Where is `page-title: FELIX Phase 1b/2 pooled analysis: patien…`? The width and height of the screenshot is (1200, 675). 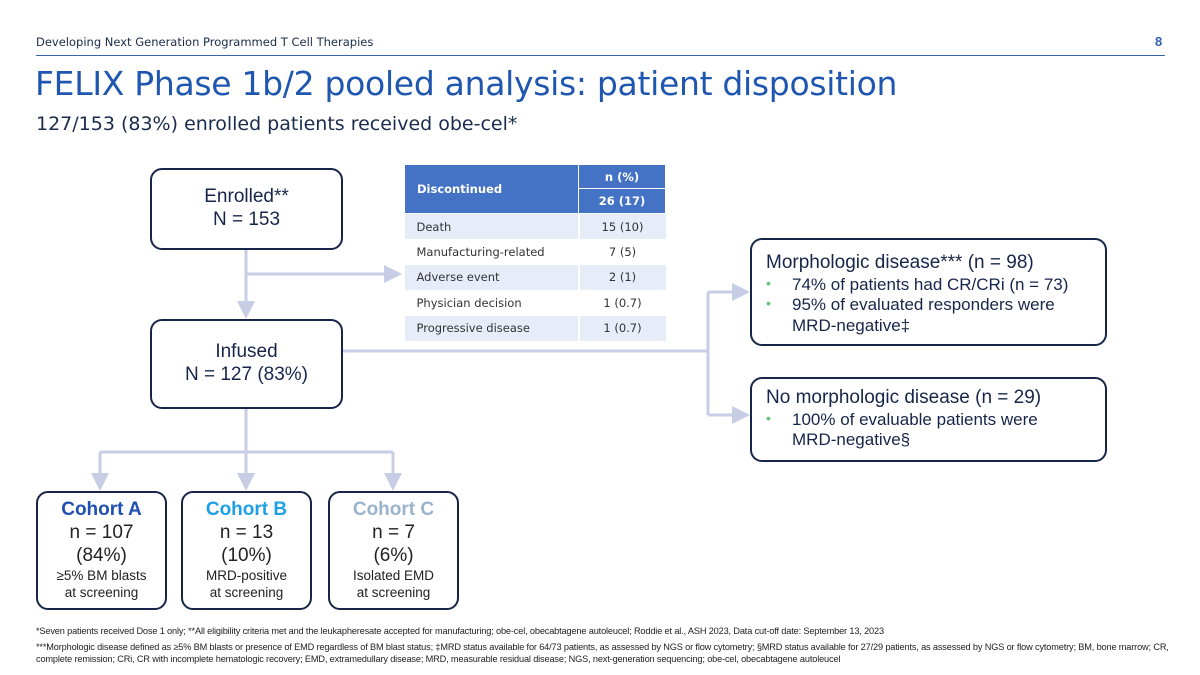
page-title: FELIX Phase 1b/2 pooled analysis: patien… is located at coordinates (466, 83).